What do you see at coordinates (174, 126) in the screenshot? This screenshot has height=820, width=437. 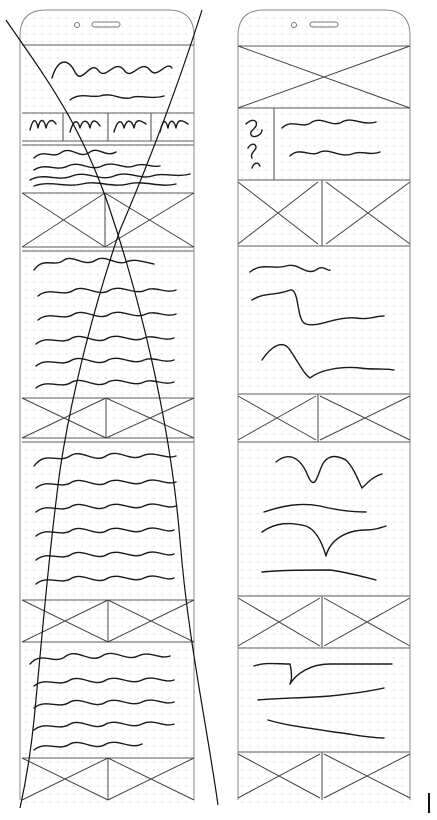 I see `tab-4-scribble` at bounding box center [174, 126].